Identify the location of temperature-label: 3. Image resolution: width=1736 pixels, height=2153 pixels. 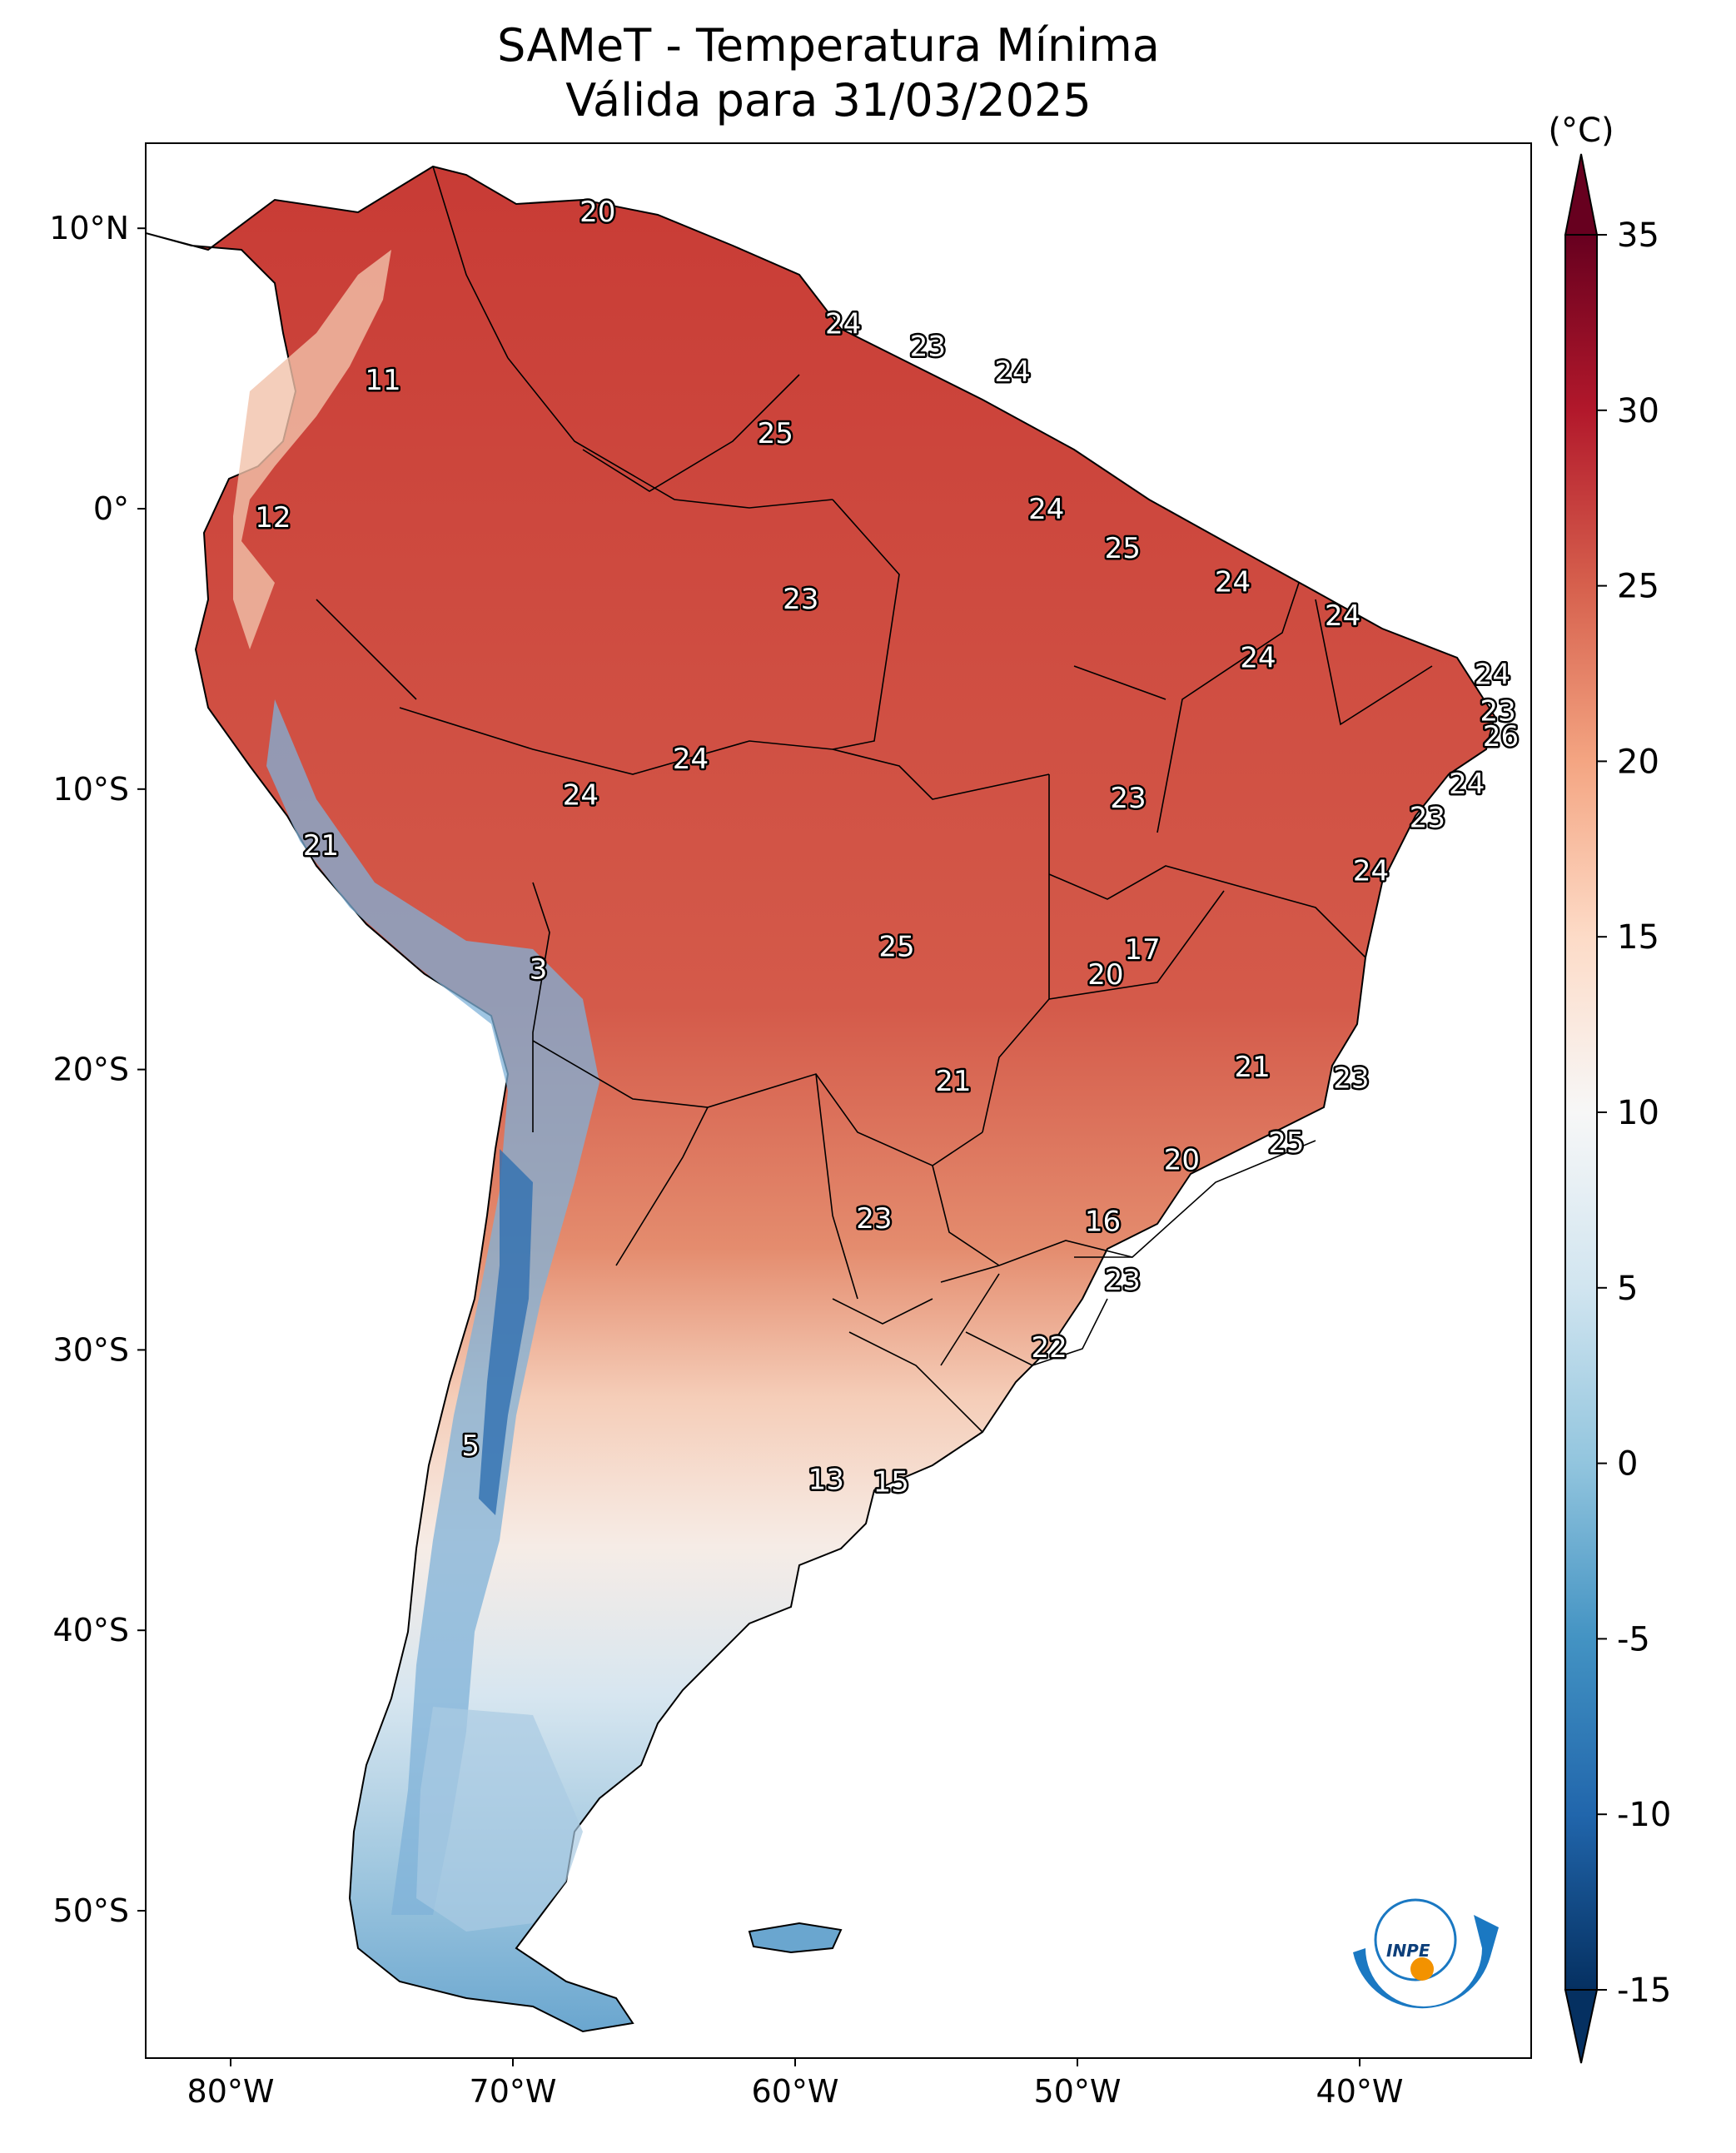
(539, 969).